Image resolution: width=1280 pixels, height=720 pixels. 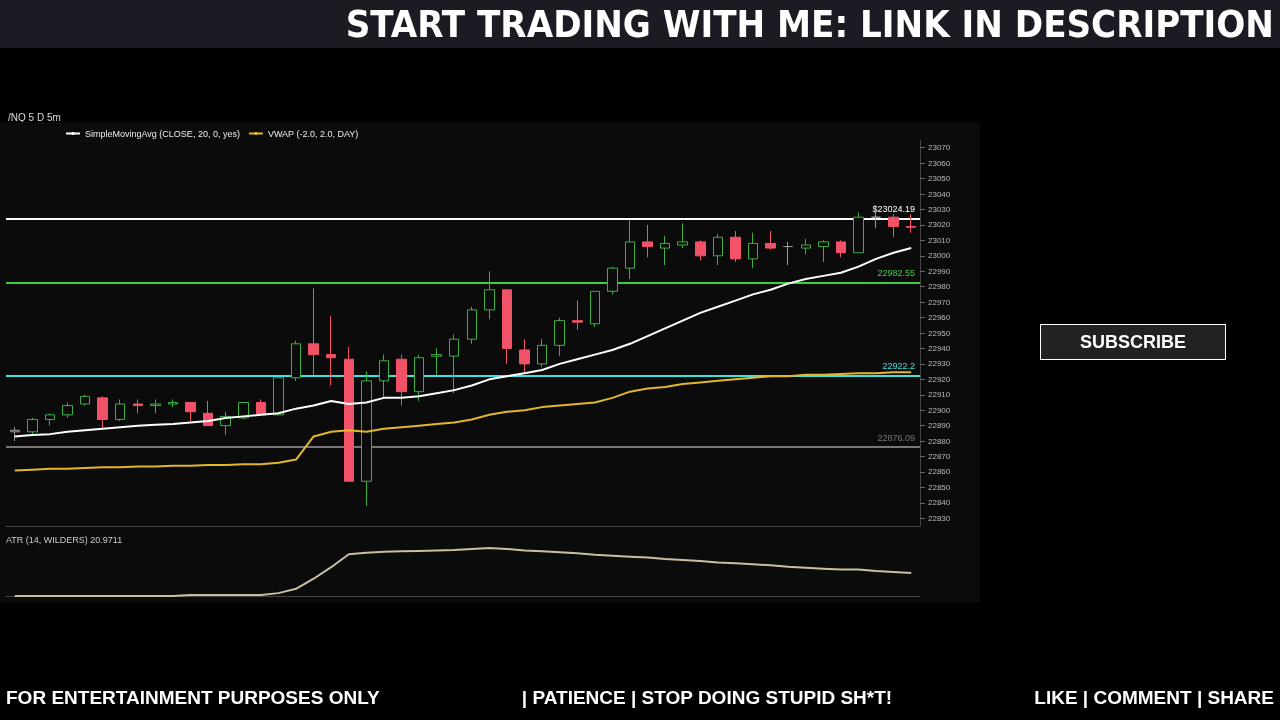 I want to click on y-tick-label: 23030, so click(x=939, y=209).